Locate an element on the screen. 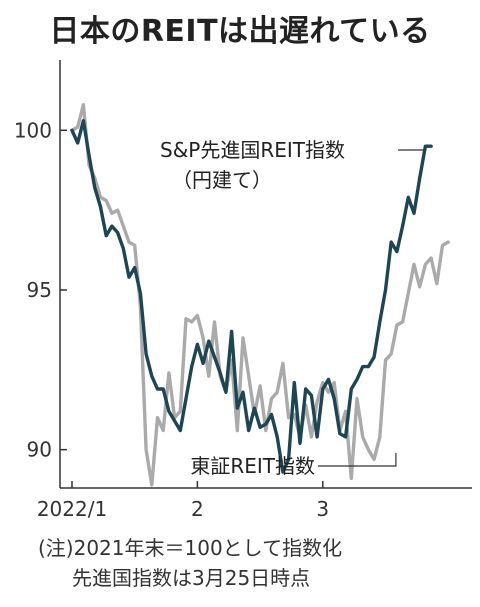 This screenshot has height=607, width=480. y-tick-label: 100 is located at coordinates (33, 130).